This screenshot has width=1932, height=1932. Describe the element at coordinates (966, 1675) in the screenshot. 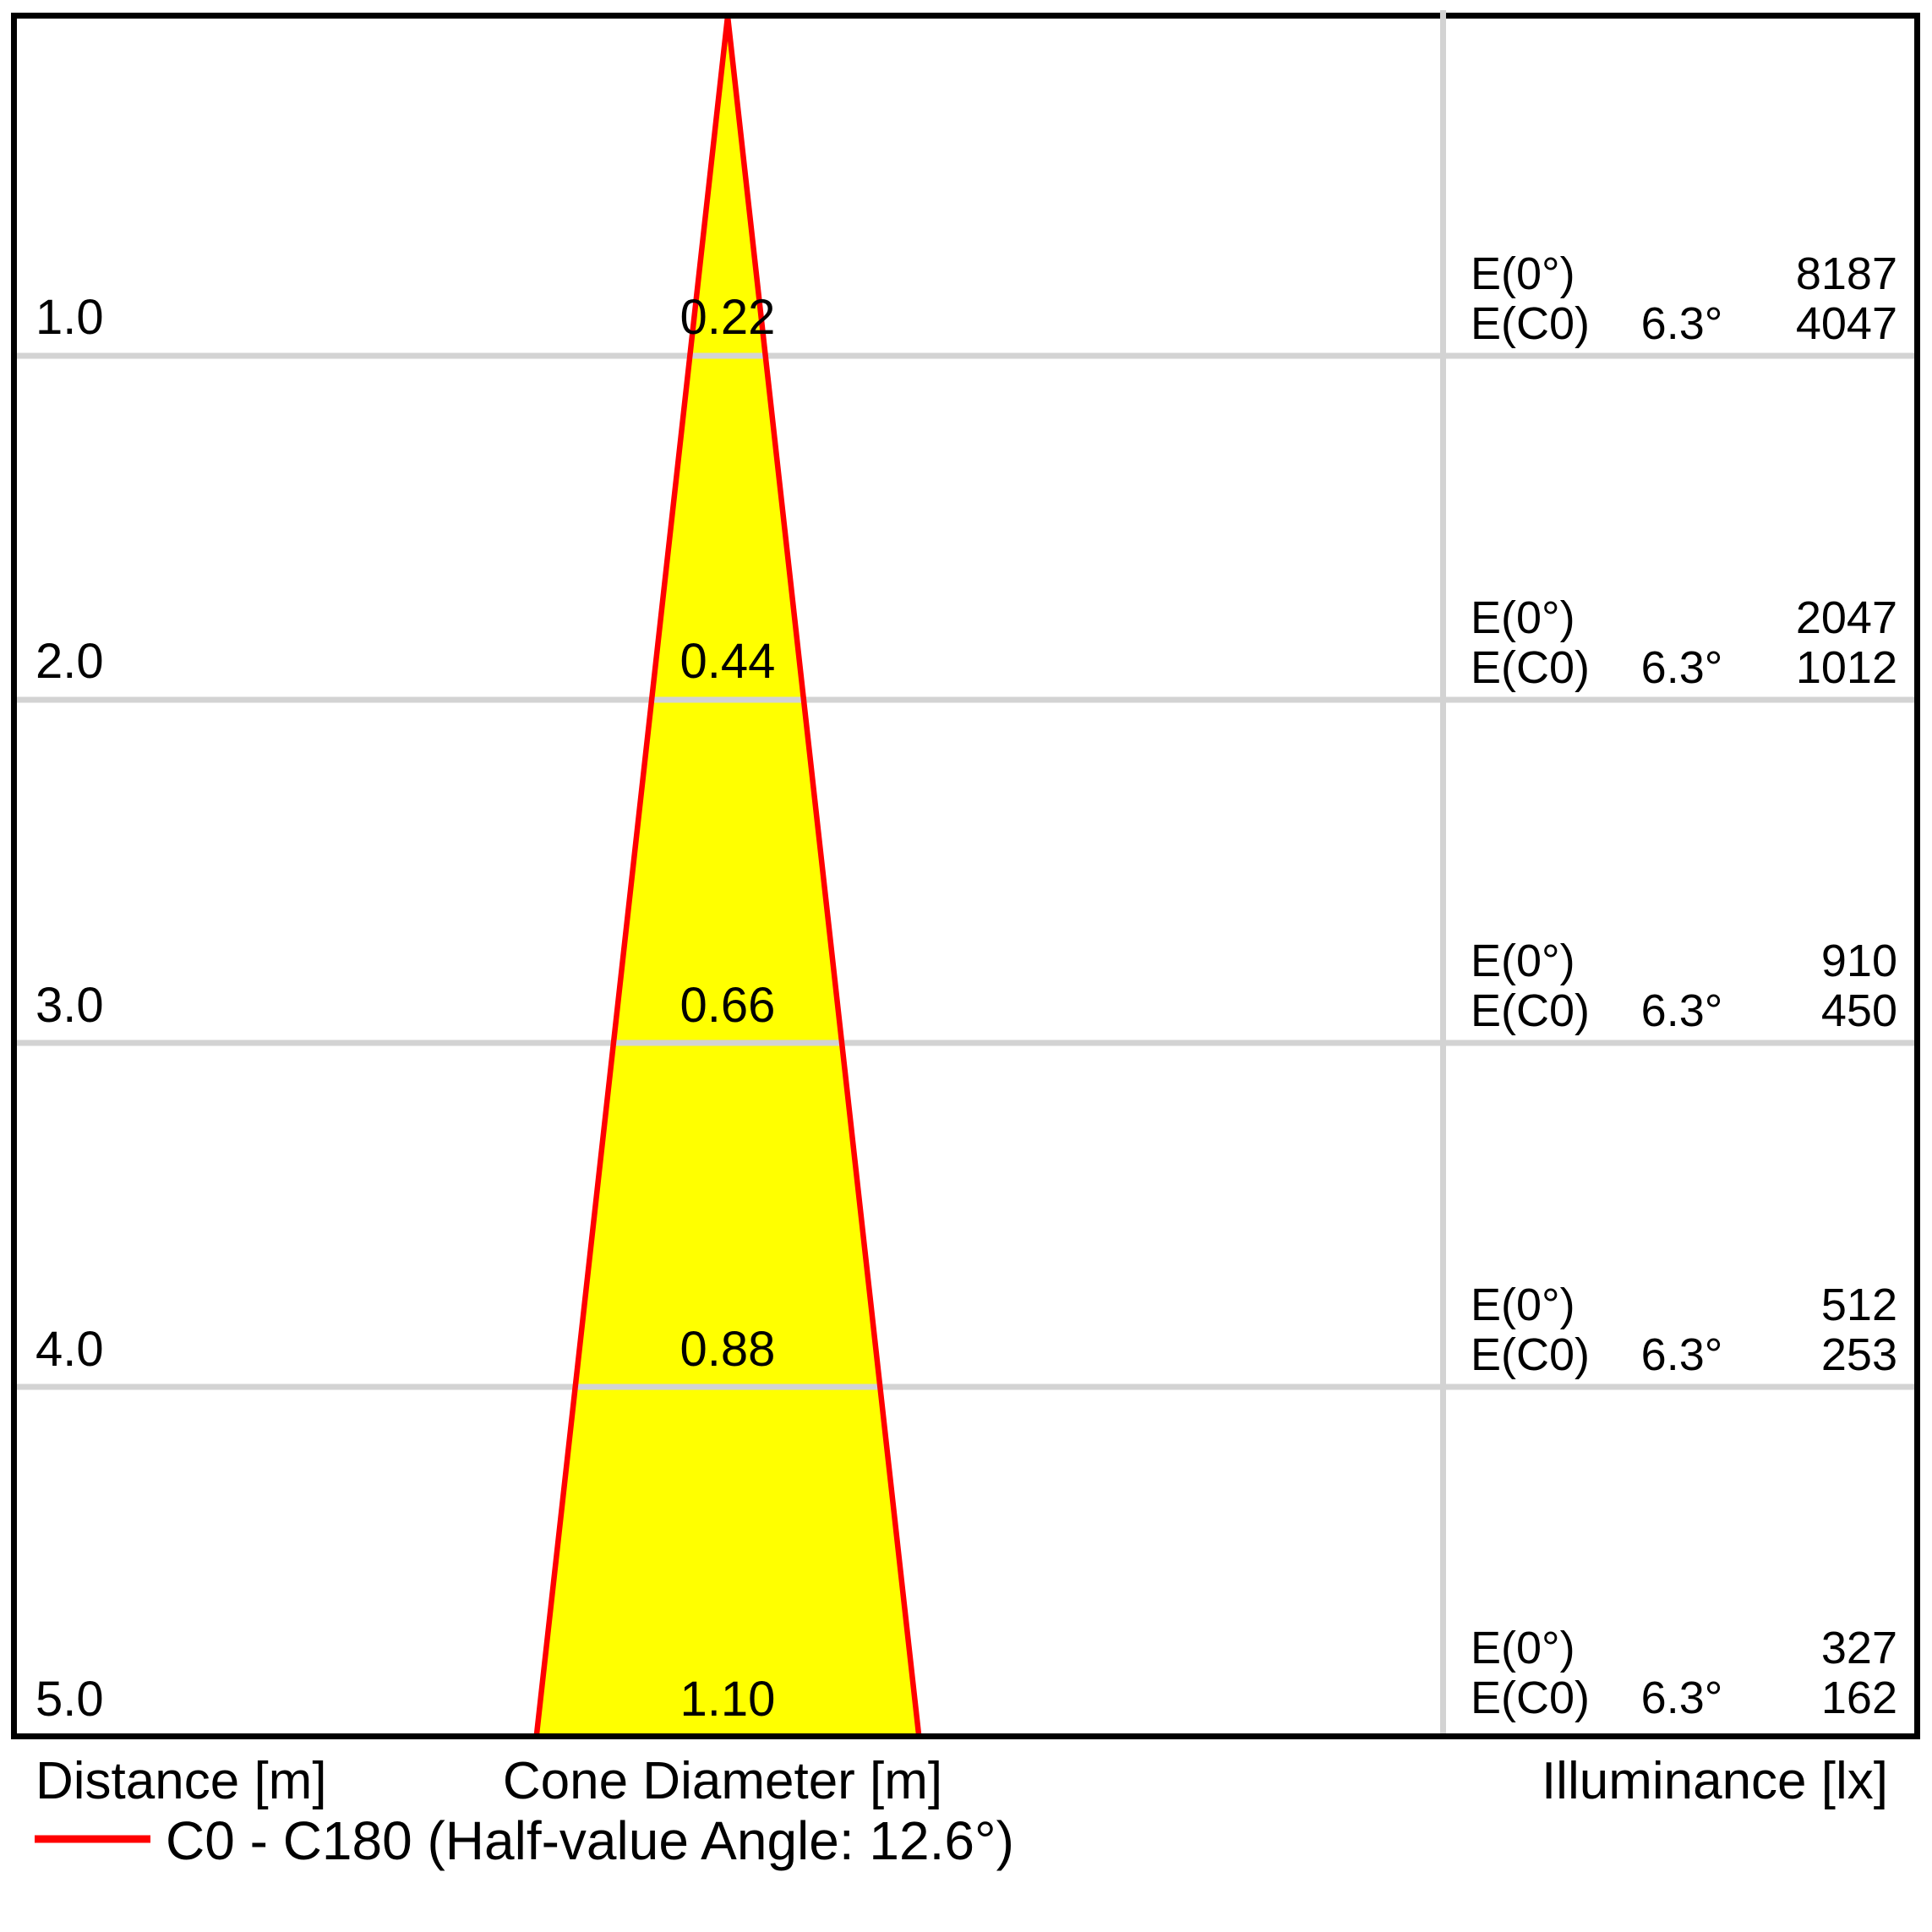

I see `row-5m: 5.0 1.10 E(0°) 327 E(C0) 6.3° 162` at that location.